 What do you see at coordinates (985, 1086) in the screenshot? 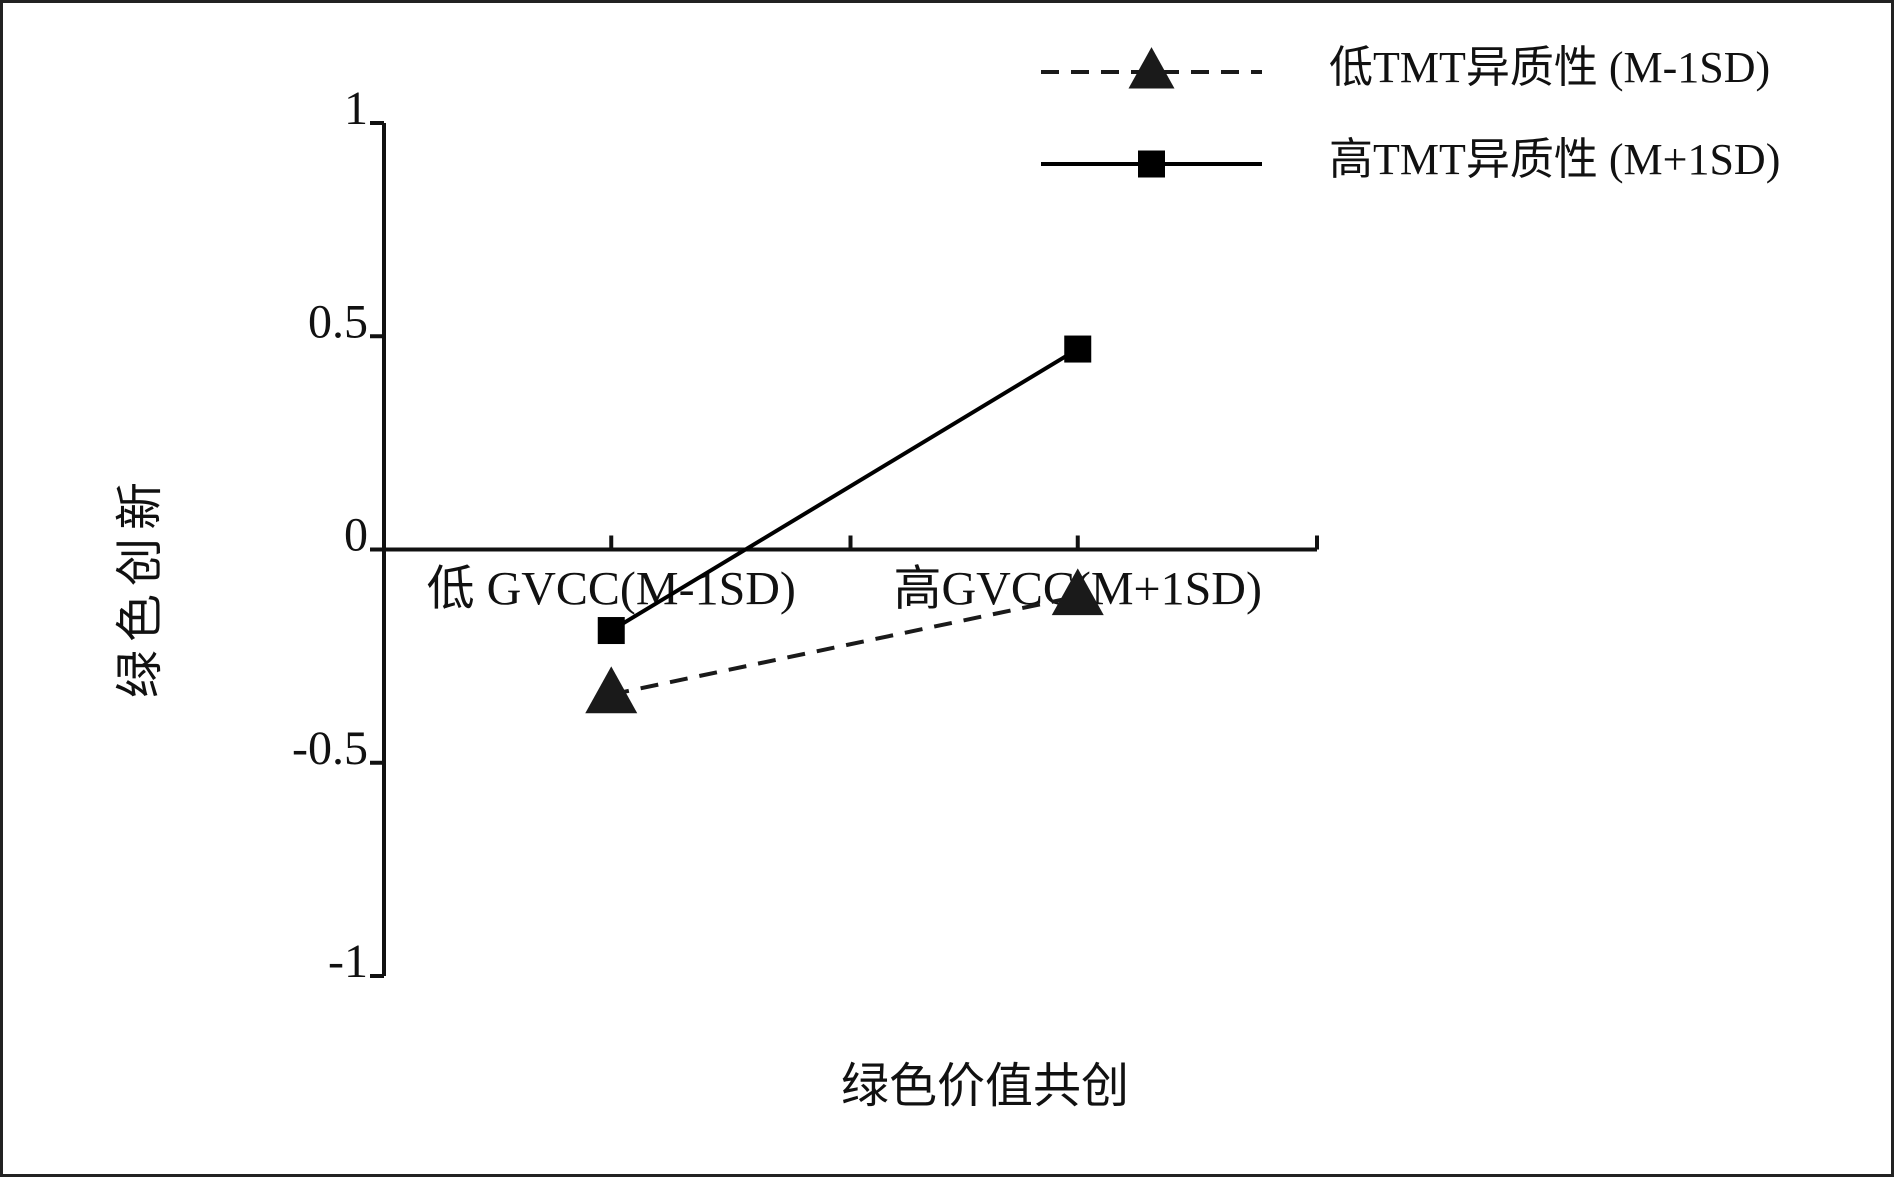
I see `x-axis-title: 绿色价值共创` at bounding box center [985, 1086].